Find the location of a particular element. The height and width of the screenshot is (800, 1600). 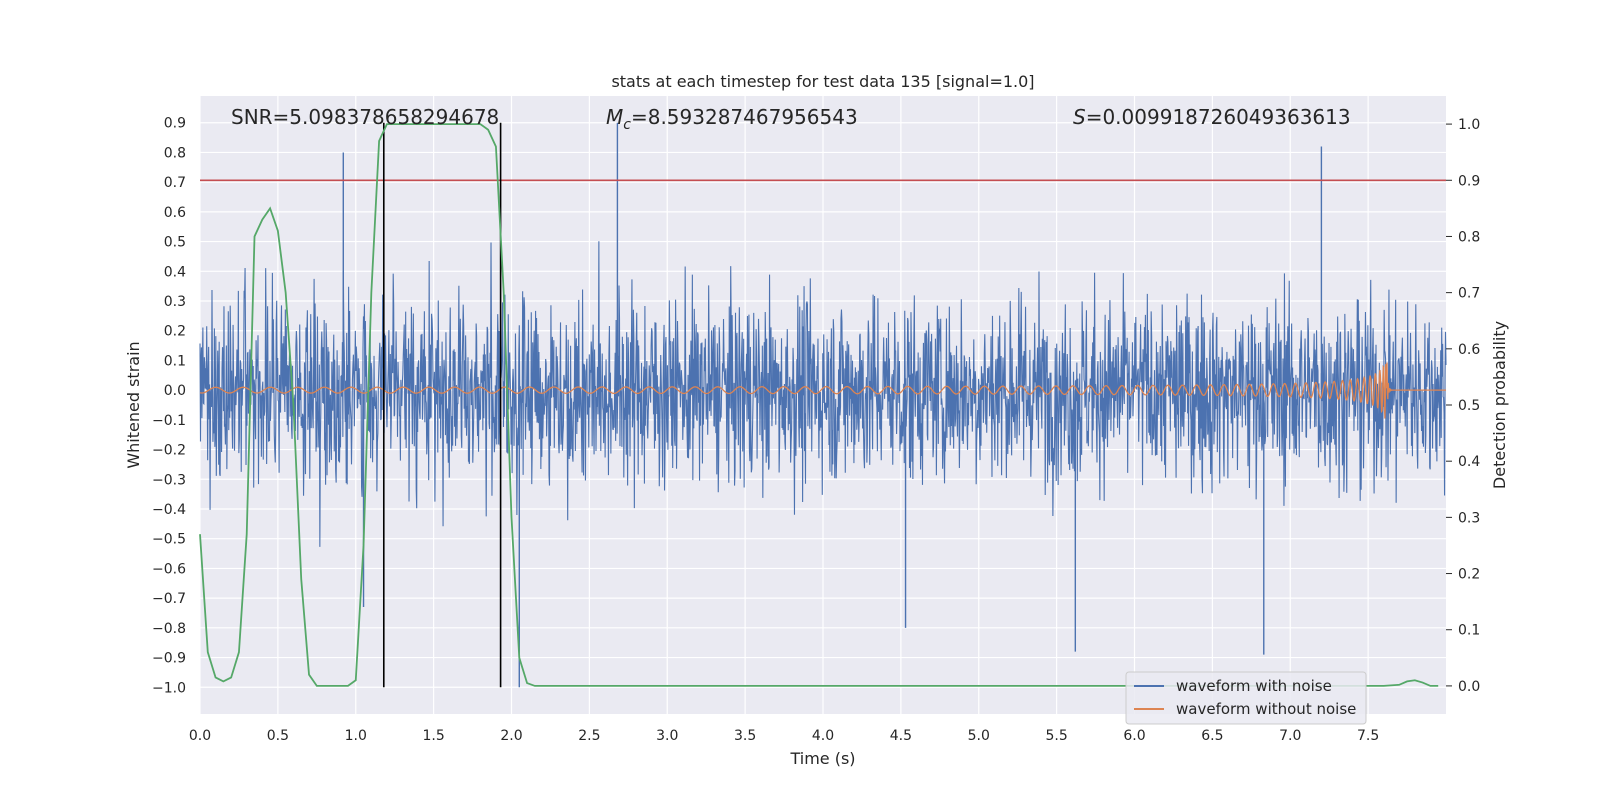

y-tick-label: −0.7 is located at coordinates (169, 599).